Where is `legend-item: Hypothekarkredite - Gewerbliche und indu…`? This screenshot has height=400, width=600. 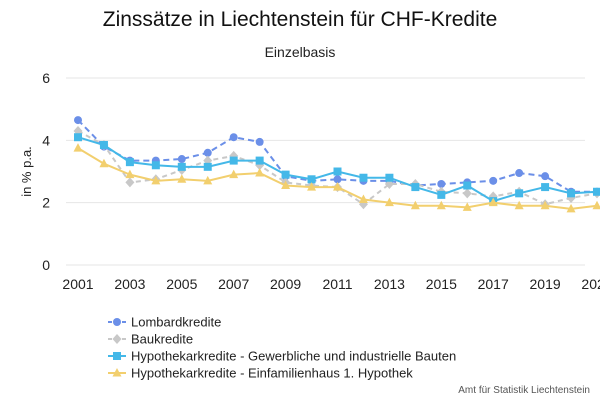 legend-item: Hypothekarkredite - Gewerbliche und indu… is located at coordinates (282, 356).